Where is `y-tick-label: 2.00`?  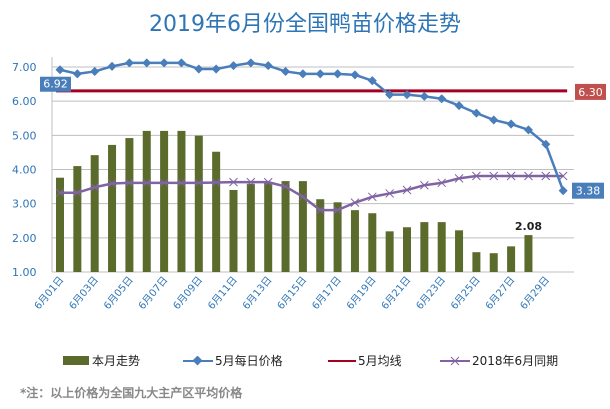 y-tick-label: 2.00 is located at coordinates (24, 238).